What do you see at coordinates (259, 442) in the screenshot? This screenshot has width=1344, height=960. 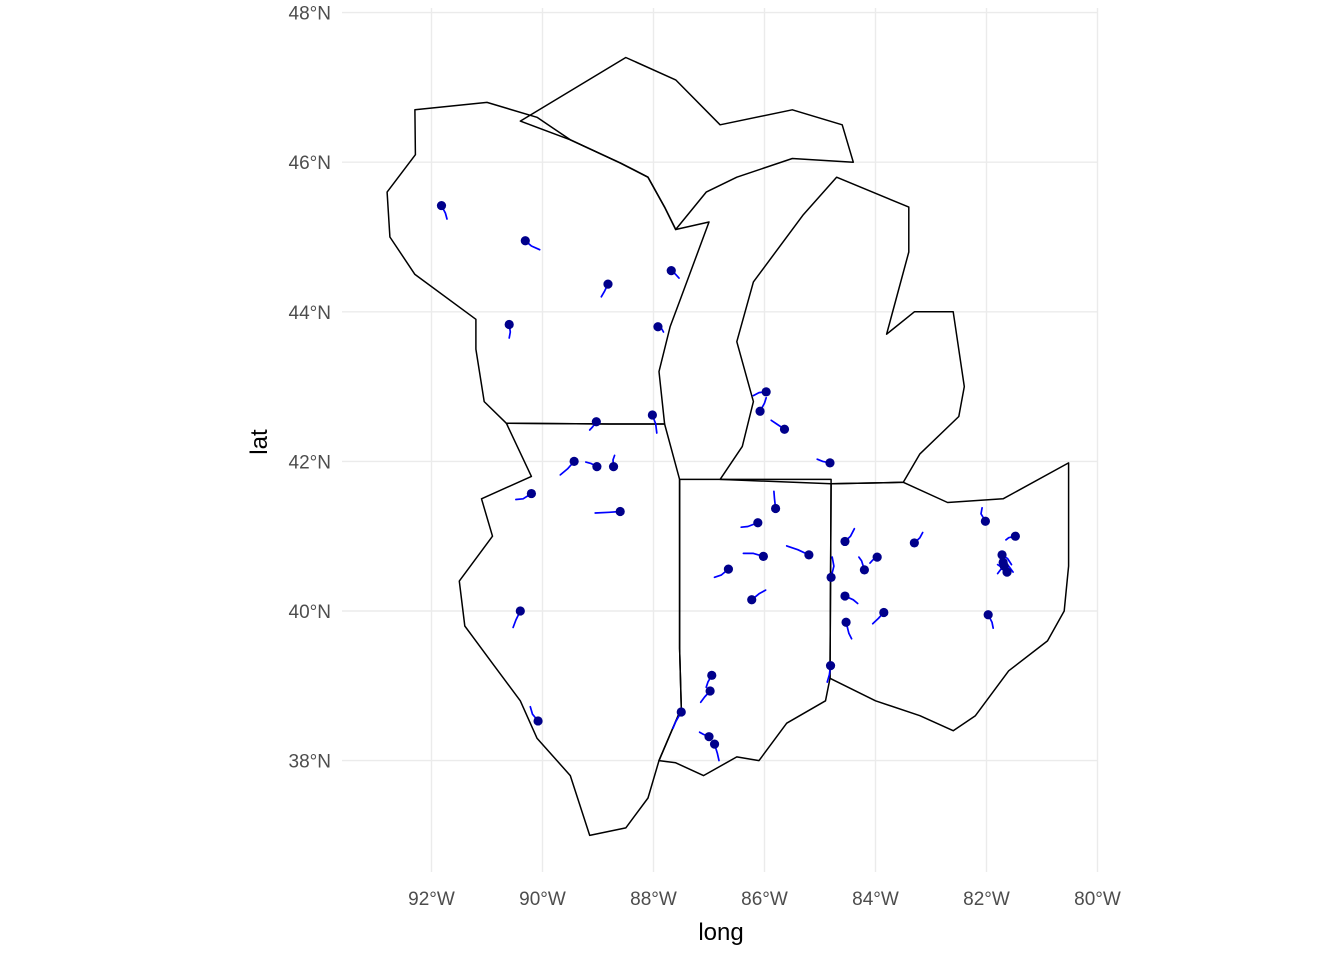 I see `y-axis-title: lat` at bounding box center [259, 442].